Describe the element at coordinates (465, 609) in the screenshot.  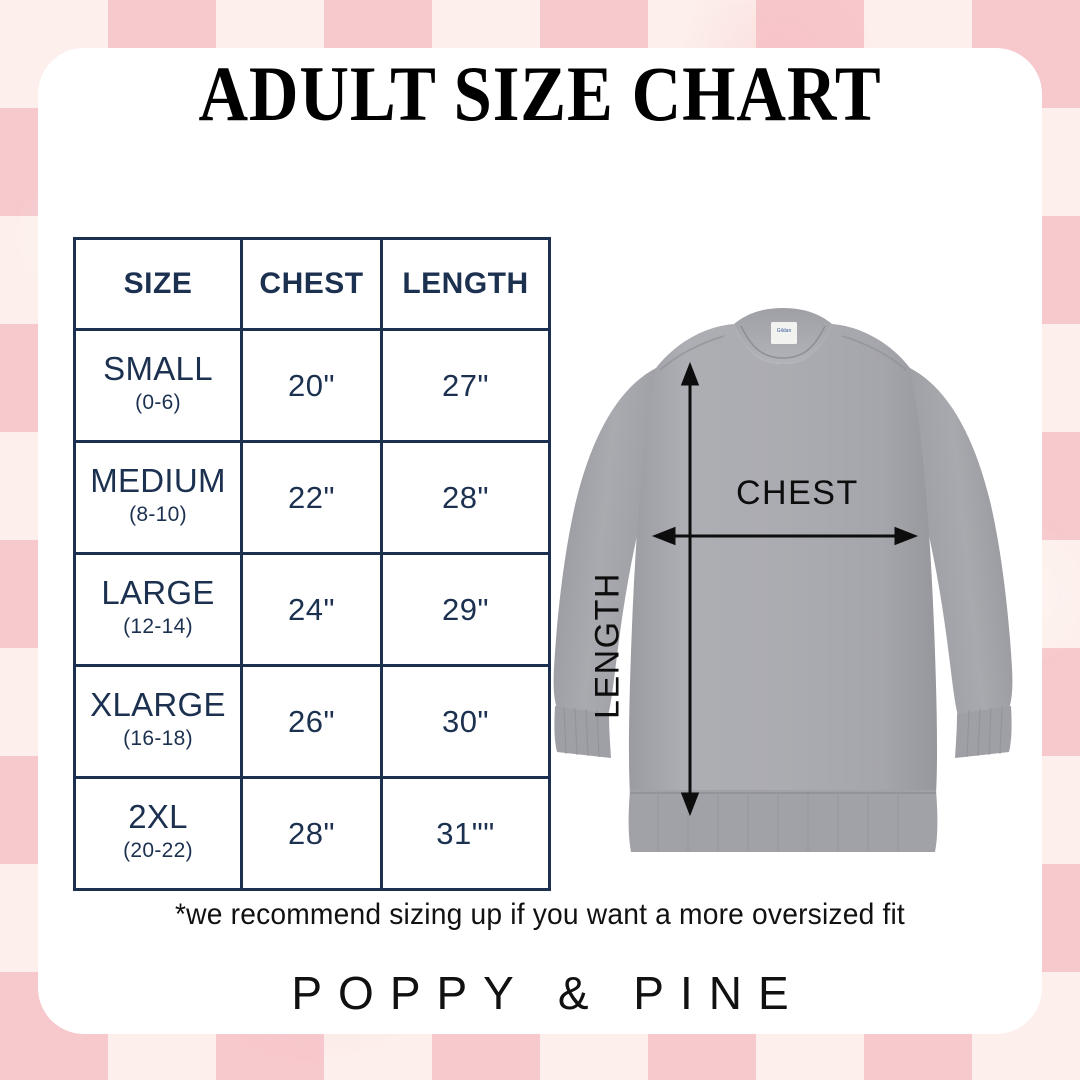
I see `cell-length: 29"` at that location.